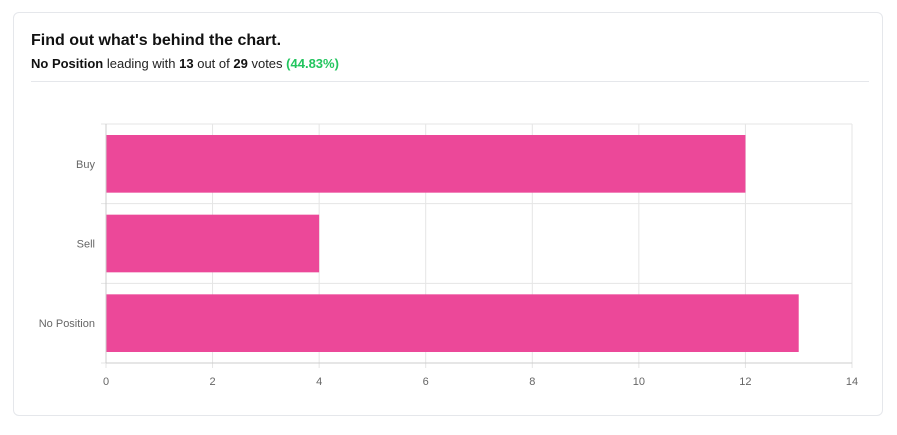  I want to click on leader-votes: 13, so click(186, 63).